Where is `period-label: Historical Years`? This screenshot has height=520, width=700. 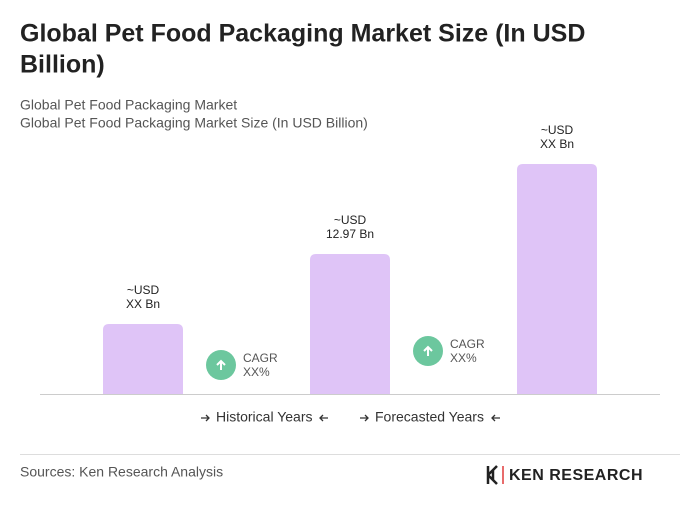 period-label: Historical Years is located at coordinates (264, 417).